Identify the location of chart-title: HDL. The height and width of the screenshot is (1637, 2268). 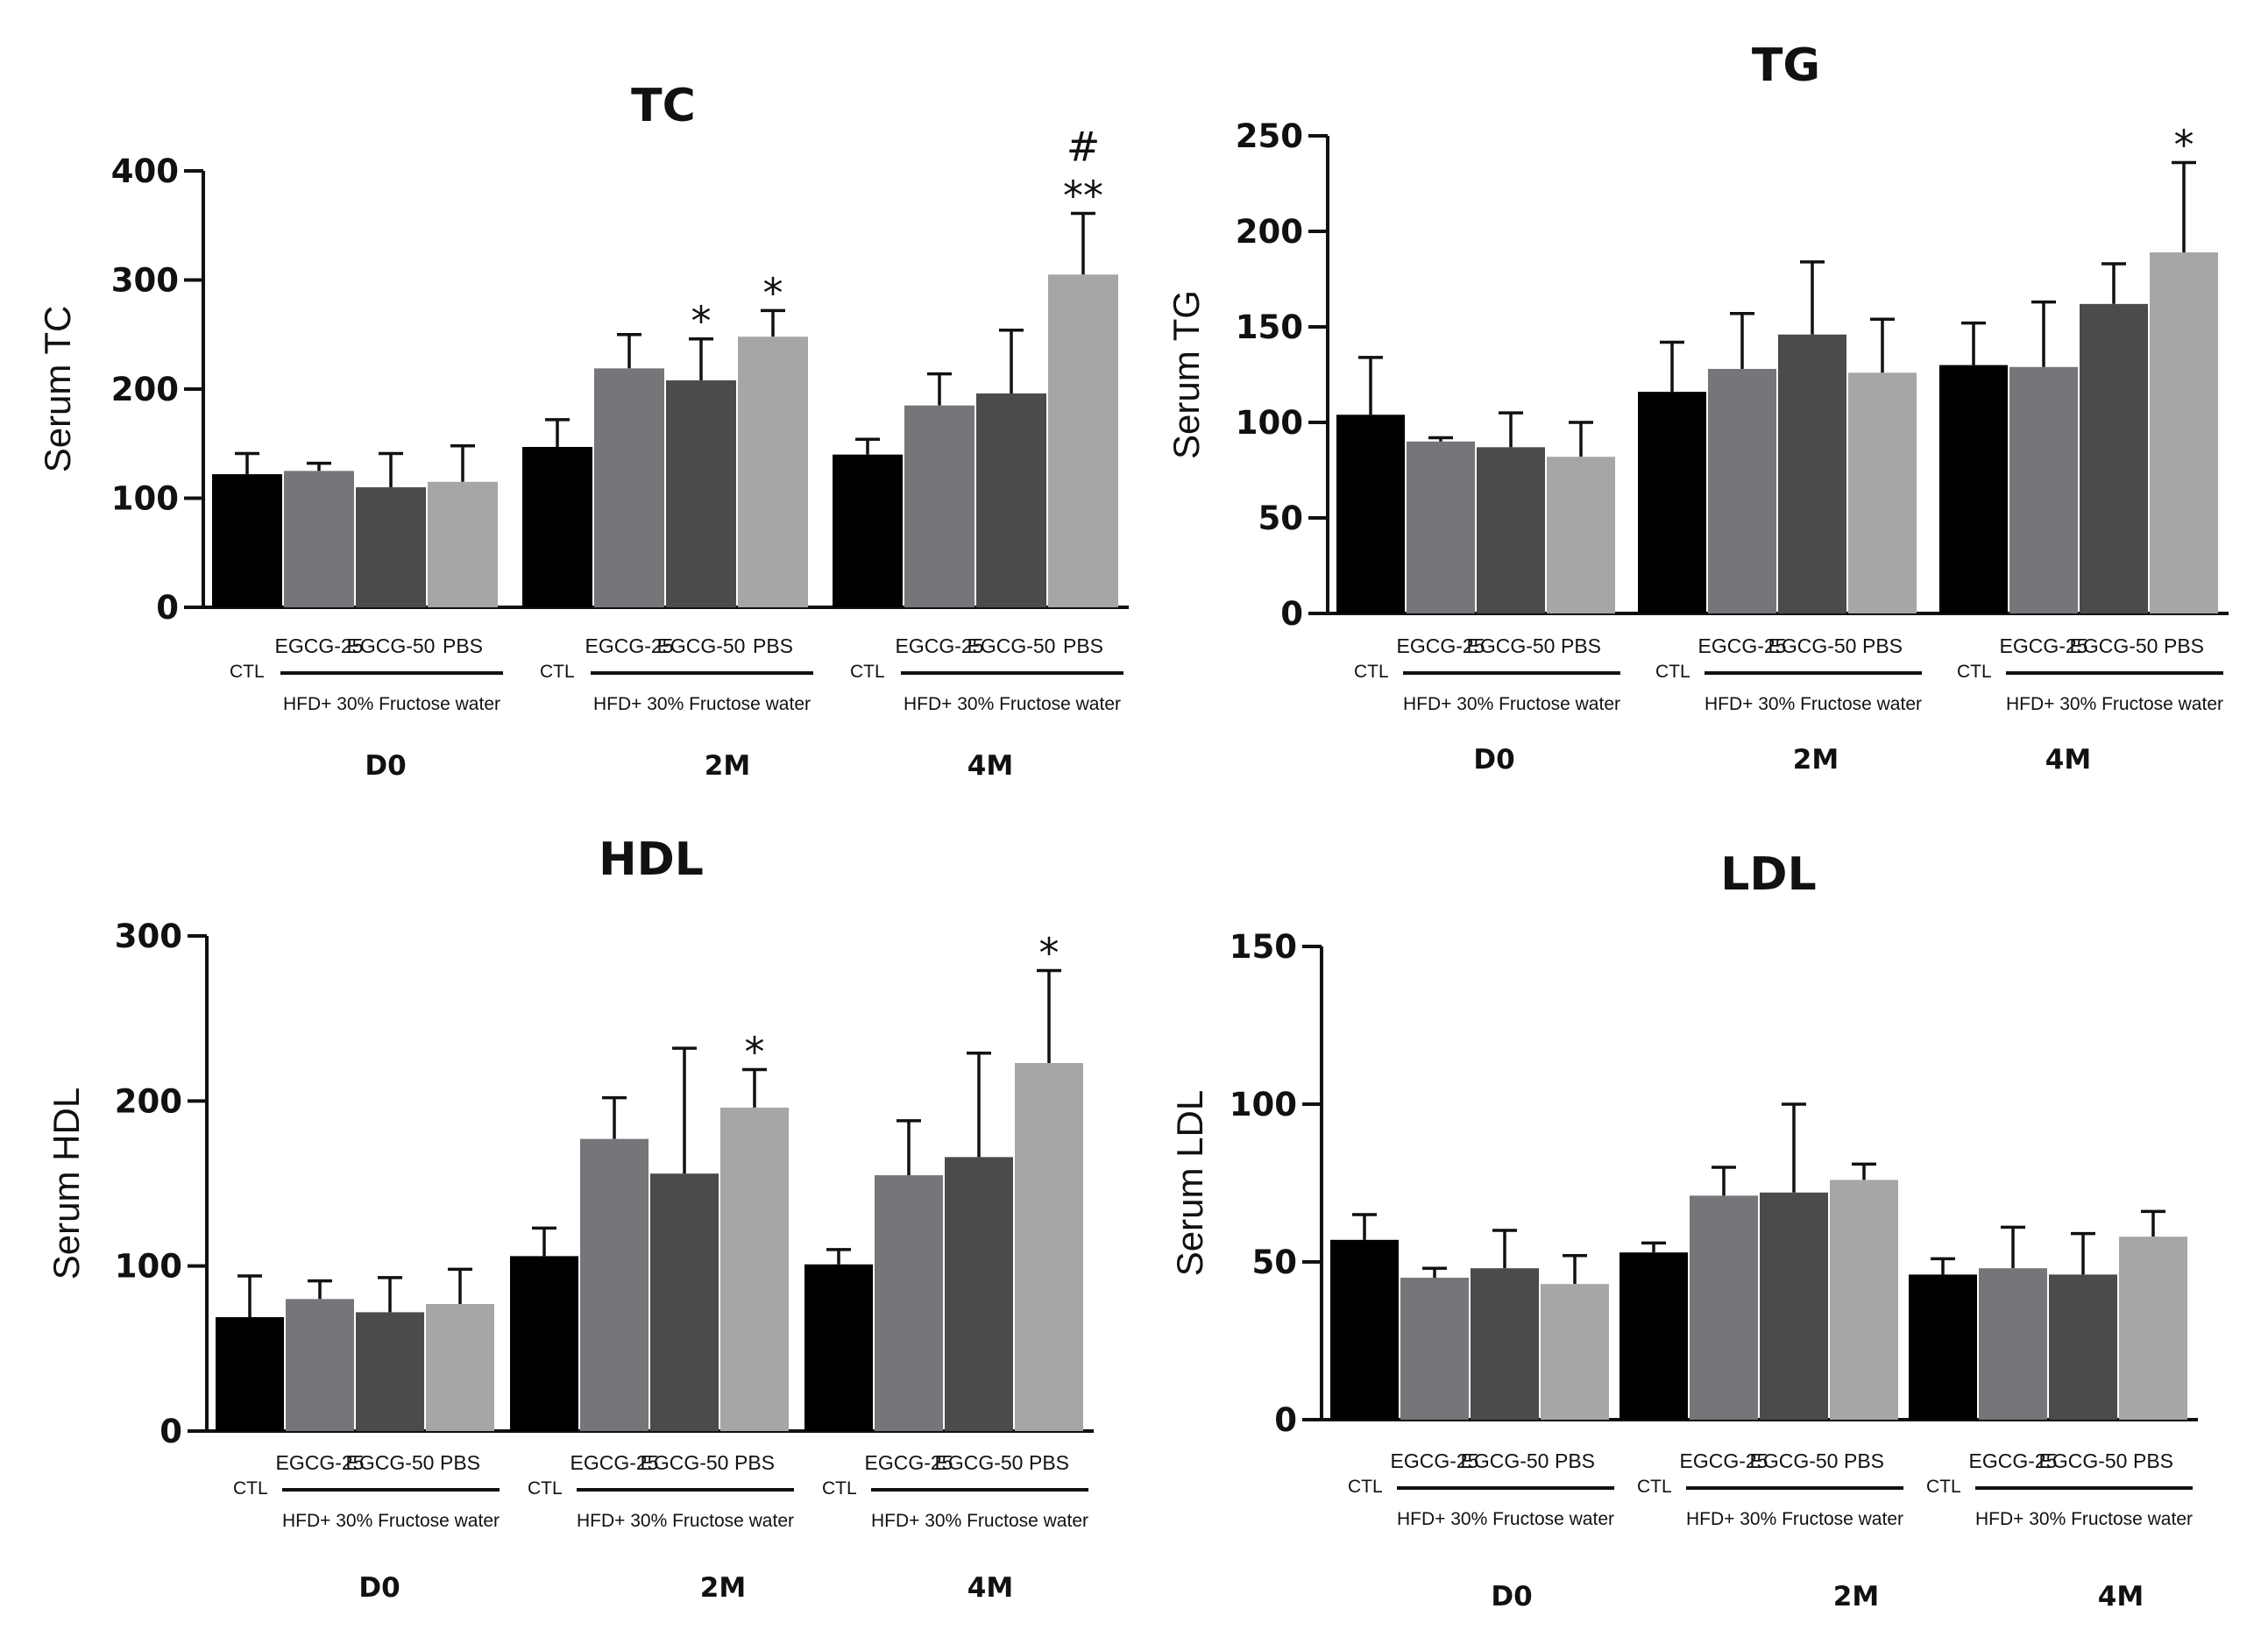
(651, 859).